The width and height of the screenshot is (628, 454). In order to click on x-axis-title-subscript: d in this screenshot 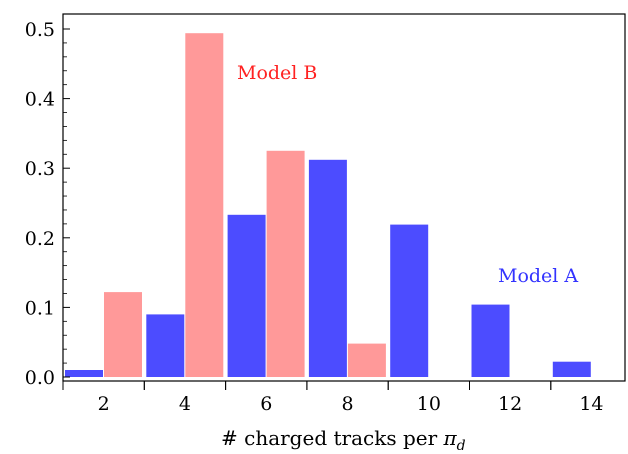, I will do `click(461, 446)`.